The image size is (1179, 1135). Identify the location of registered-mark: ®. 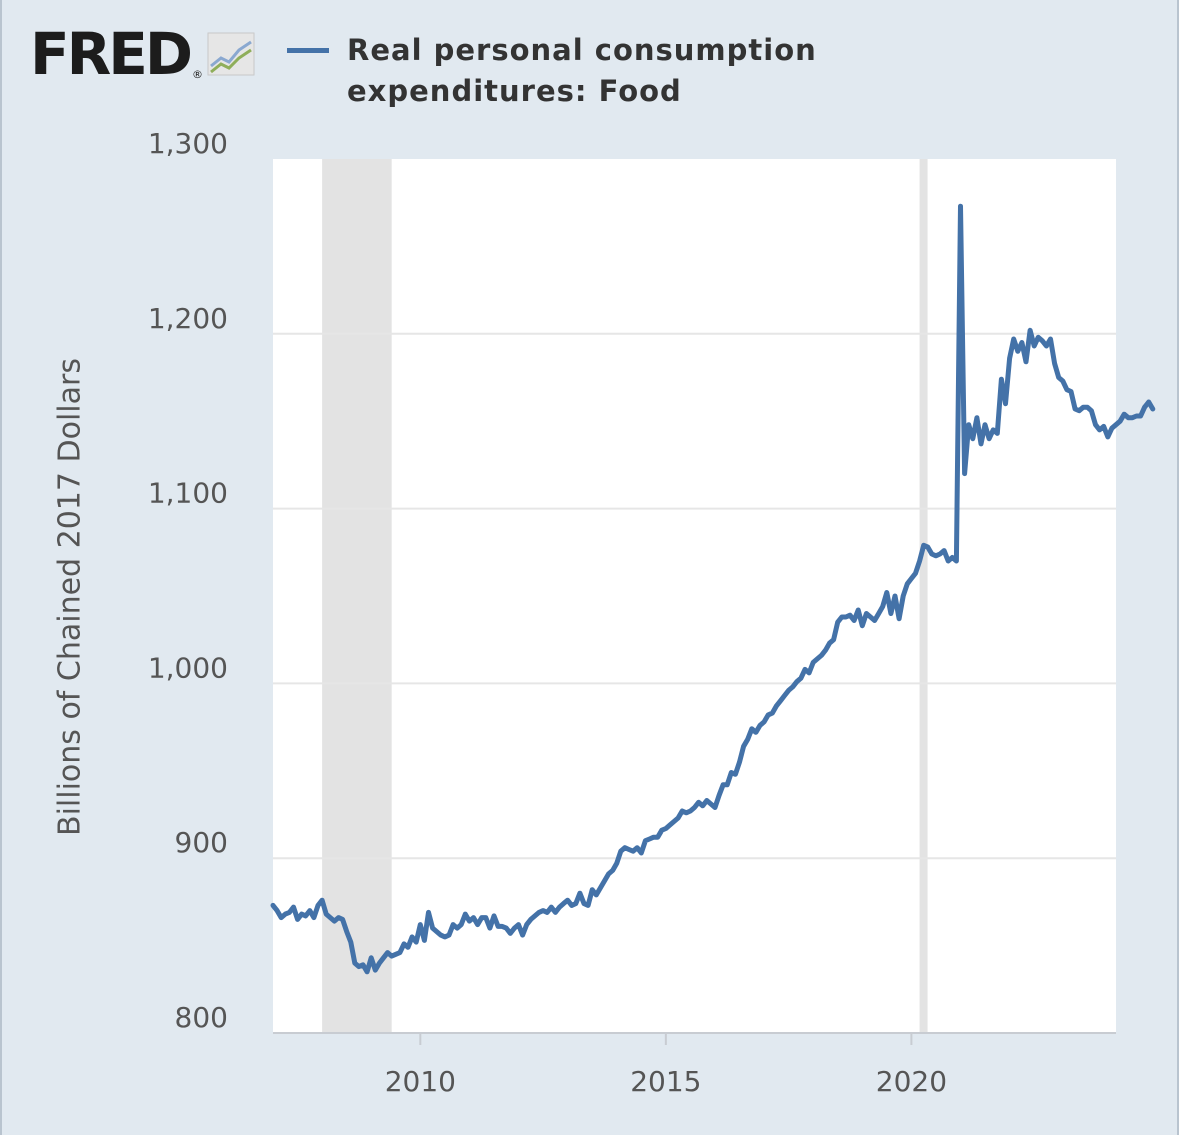
(198, 74).